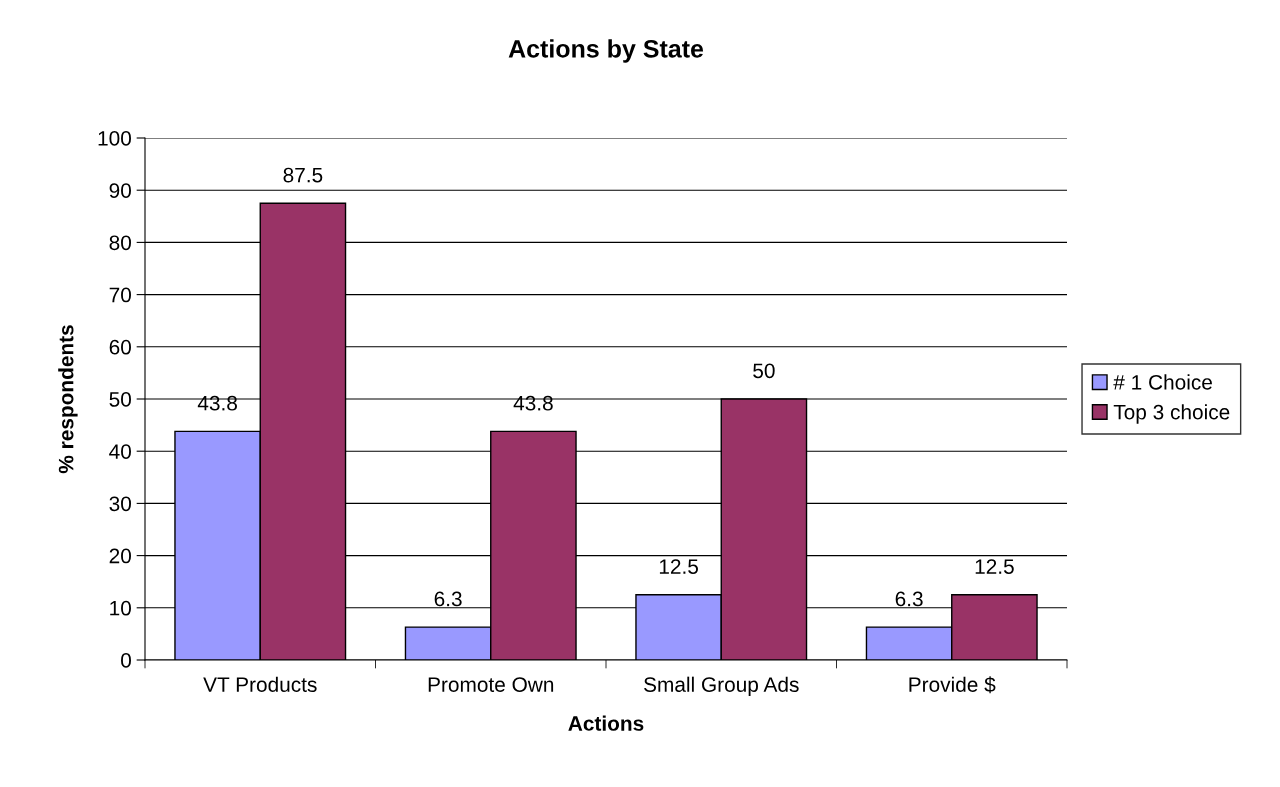 This screenshot has height=787, width=1280. What do you see at coordinates (120, 504) in the screenshot?
I see `y-tick-label: 30` at bounding box center [120, 504].